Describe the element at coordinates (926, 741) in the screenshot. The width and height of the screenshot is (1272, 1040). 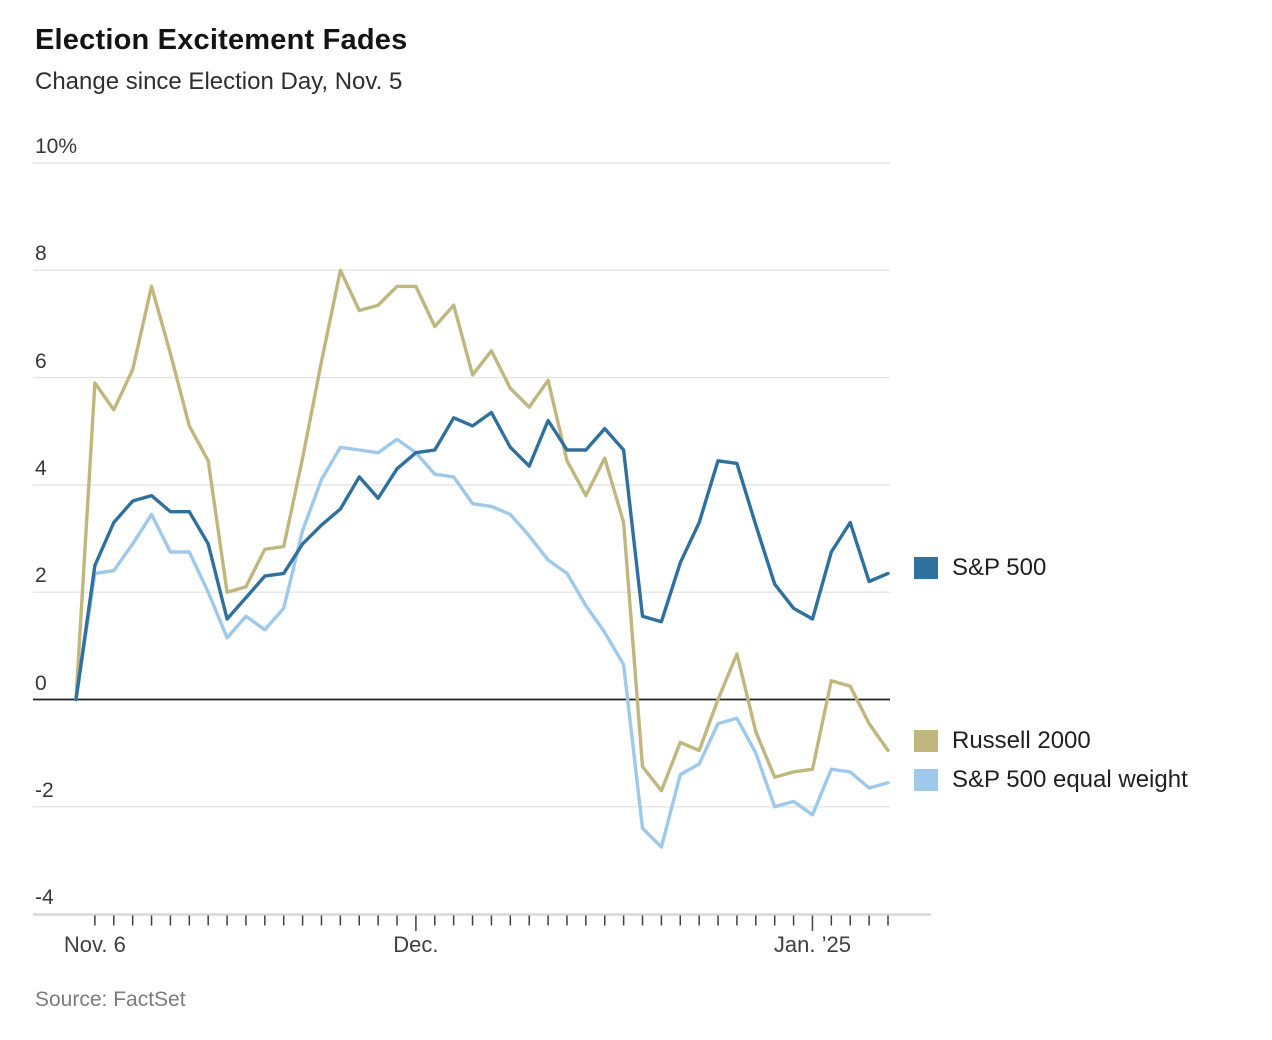
I see `russell2000-swatch-icon` at that location.